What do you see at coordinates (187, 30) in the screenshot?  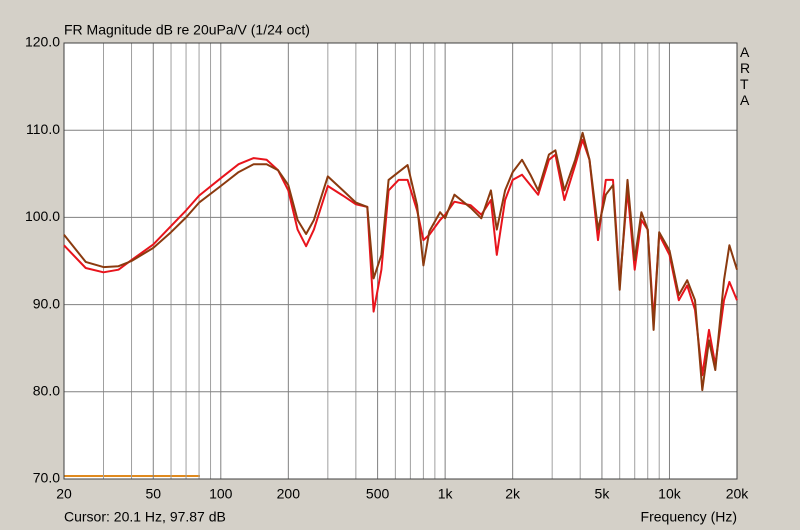 I see `chart-title: FR Magnitude dB re 20uPa/V (1/24 oct)` at bounding box center [187, 30].